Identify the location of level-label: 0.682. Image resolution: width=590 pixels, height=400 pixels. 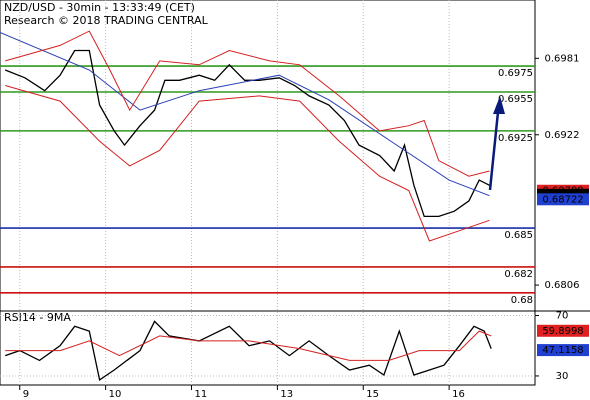
(518, 274).